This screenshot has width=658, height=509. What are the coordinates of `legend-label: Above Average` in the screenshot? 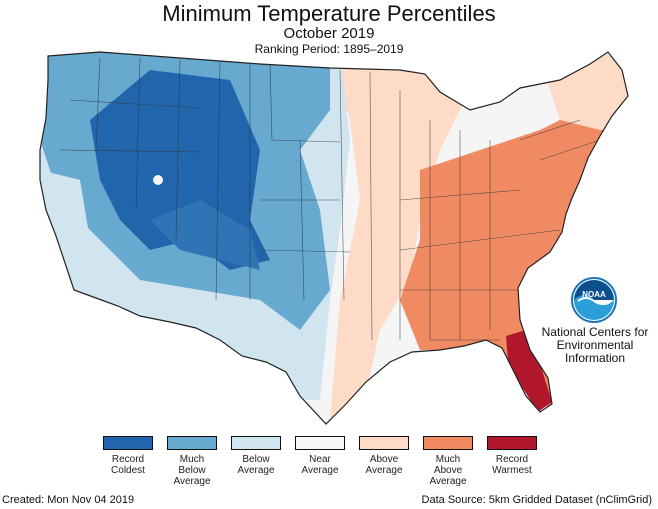 It's located at (384, 465).